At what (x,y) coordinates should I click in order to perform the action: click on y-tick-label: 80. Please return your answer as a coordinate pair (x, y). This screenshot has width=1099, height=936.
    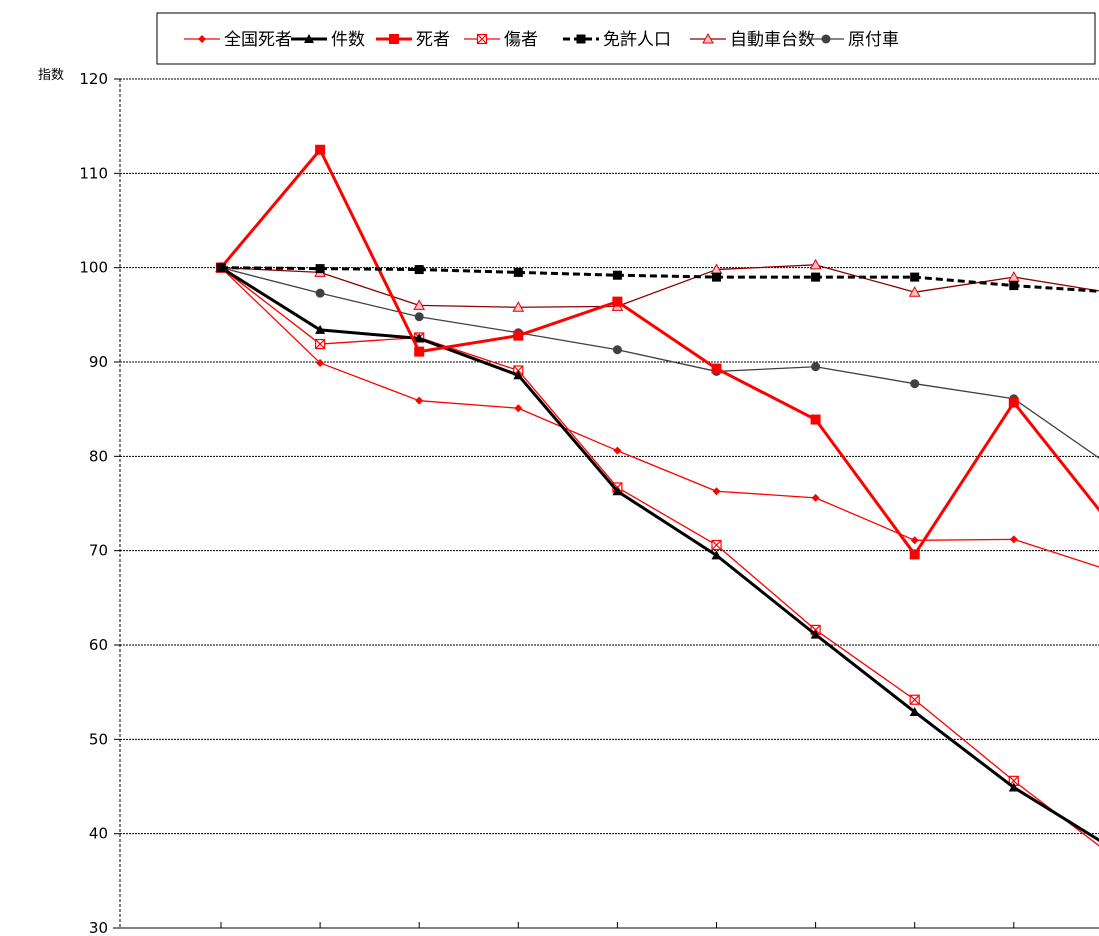
    Looking at the image, I should click on (98, 456).